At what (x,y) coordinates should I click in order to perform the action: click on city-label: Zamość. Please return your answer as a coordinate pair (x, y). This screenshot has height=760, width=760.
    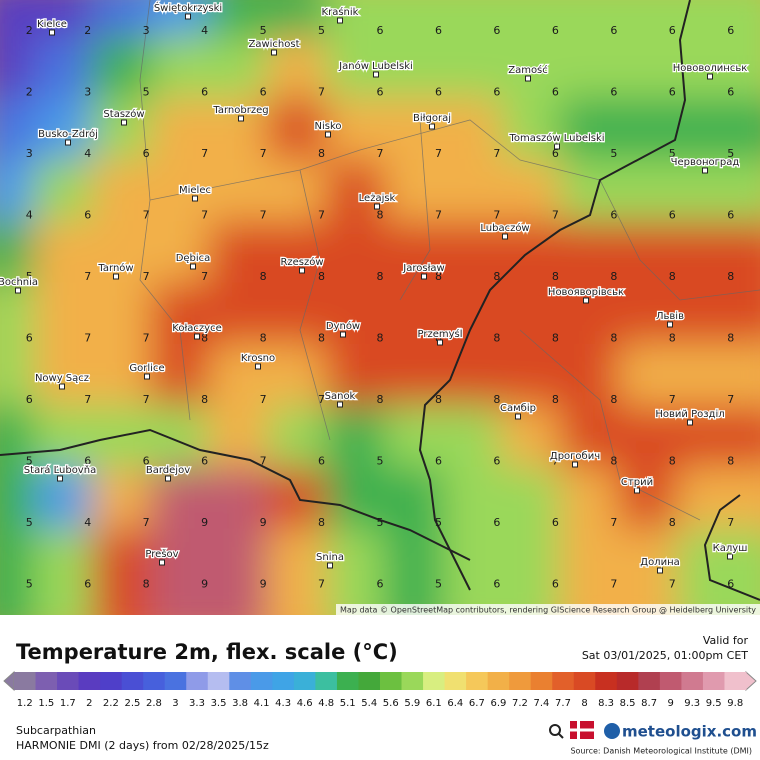
    Looking at the image, I should click on (528, 70).